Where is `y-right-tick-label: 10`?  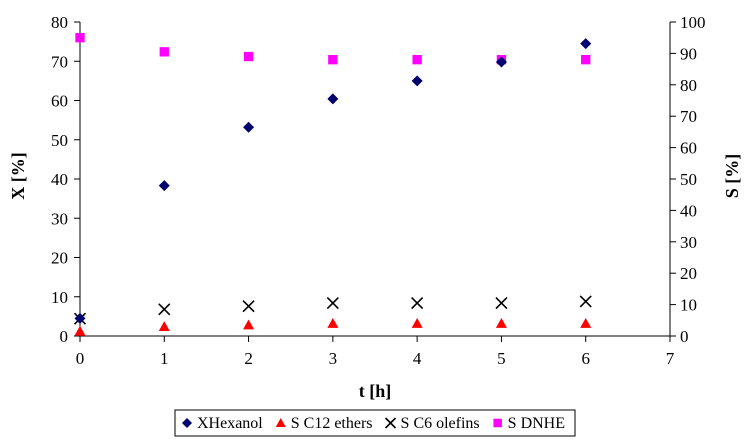
y-right-tick-label: 10 is located at coordinates (688, 305).